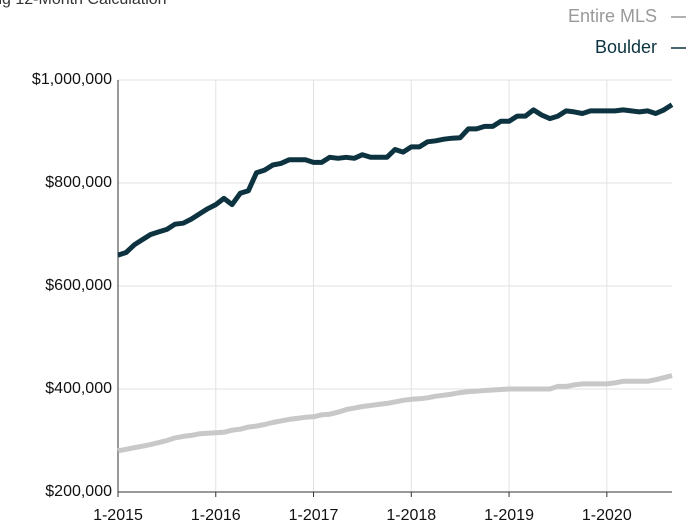 This screenshot has width=689, height=525. What do you see at coordinates (607, 515) in the screenshot?
I see `x-tick-label: 1-2020` at bounding box center [607, 515].